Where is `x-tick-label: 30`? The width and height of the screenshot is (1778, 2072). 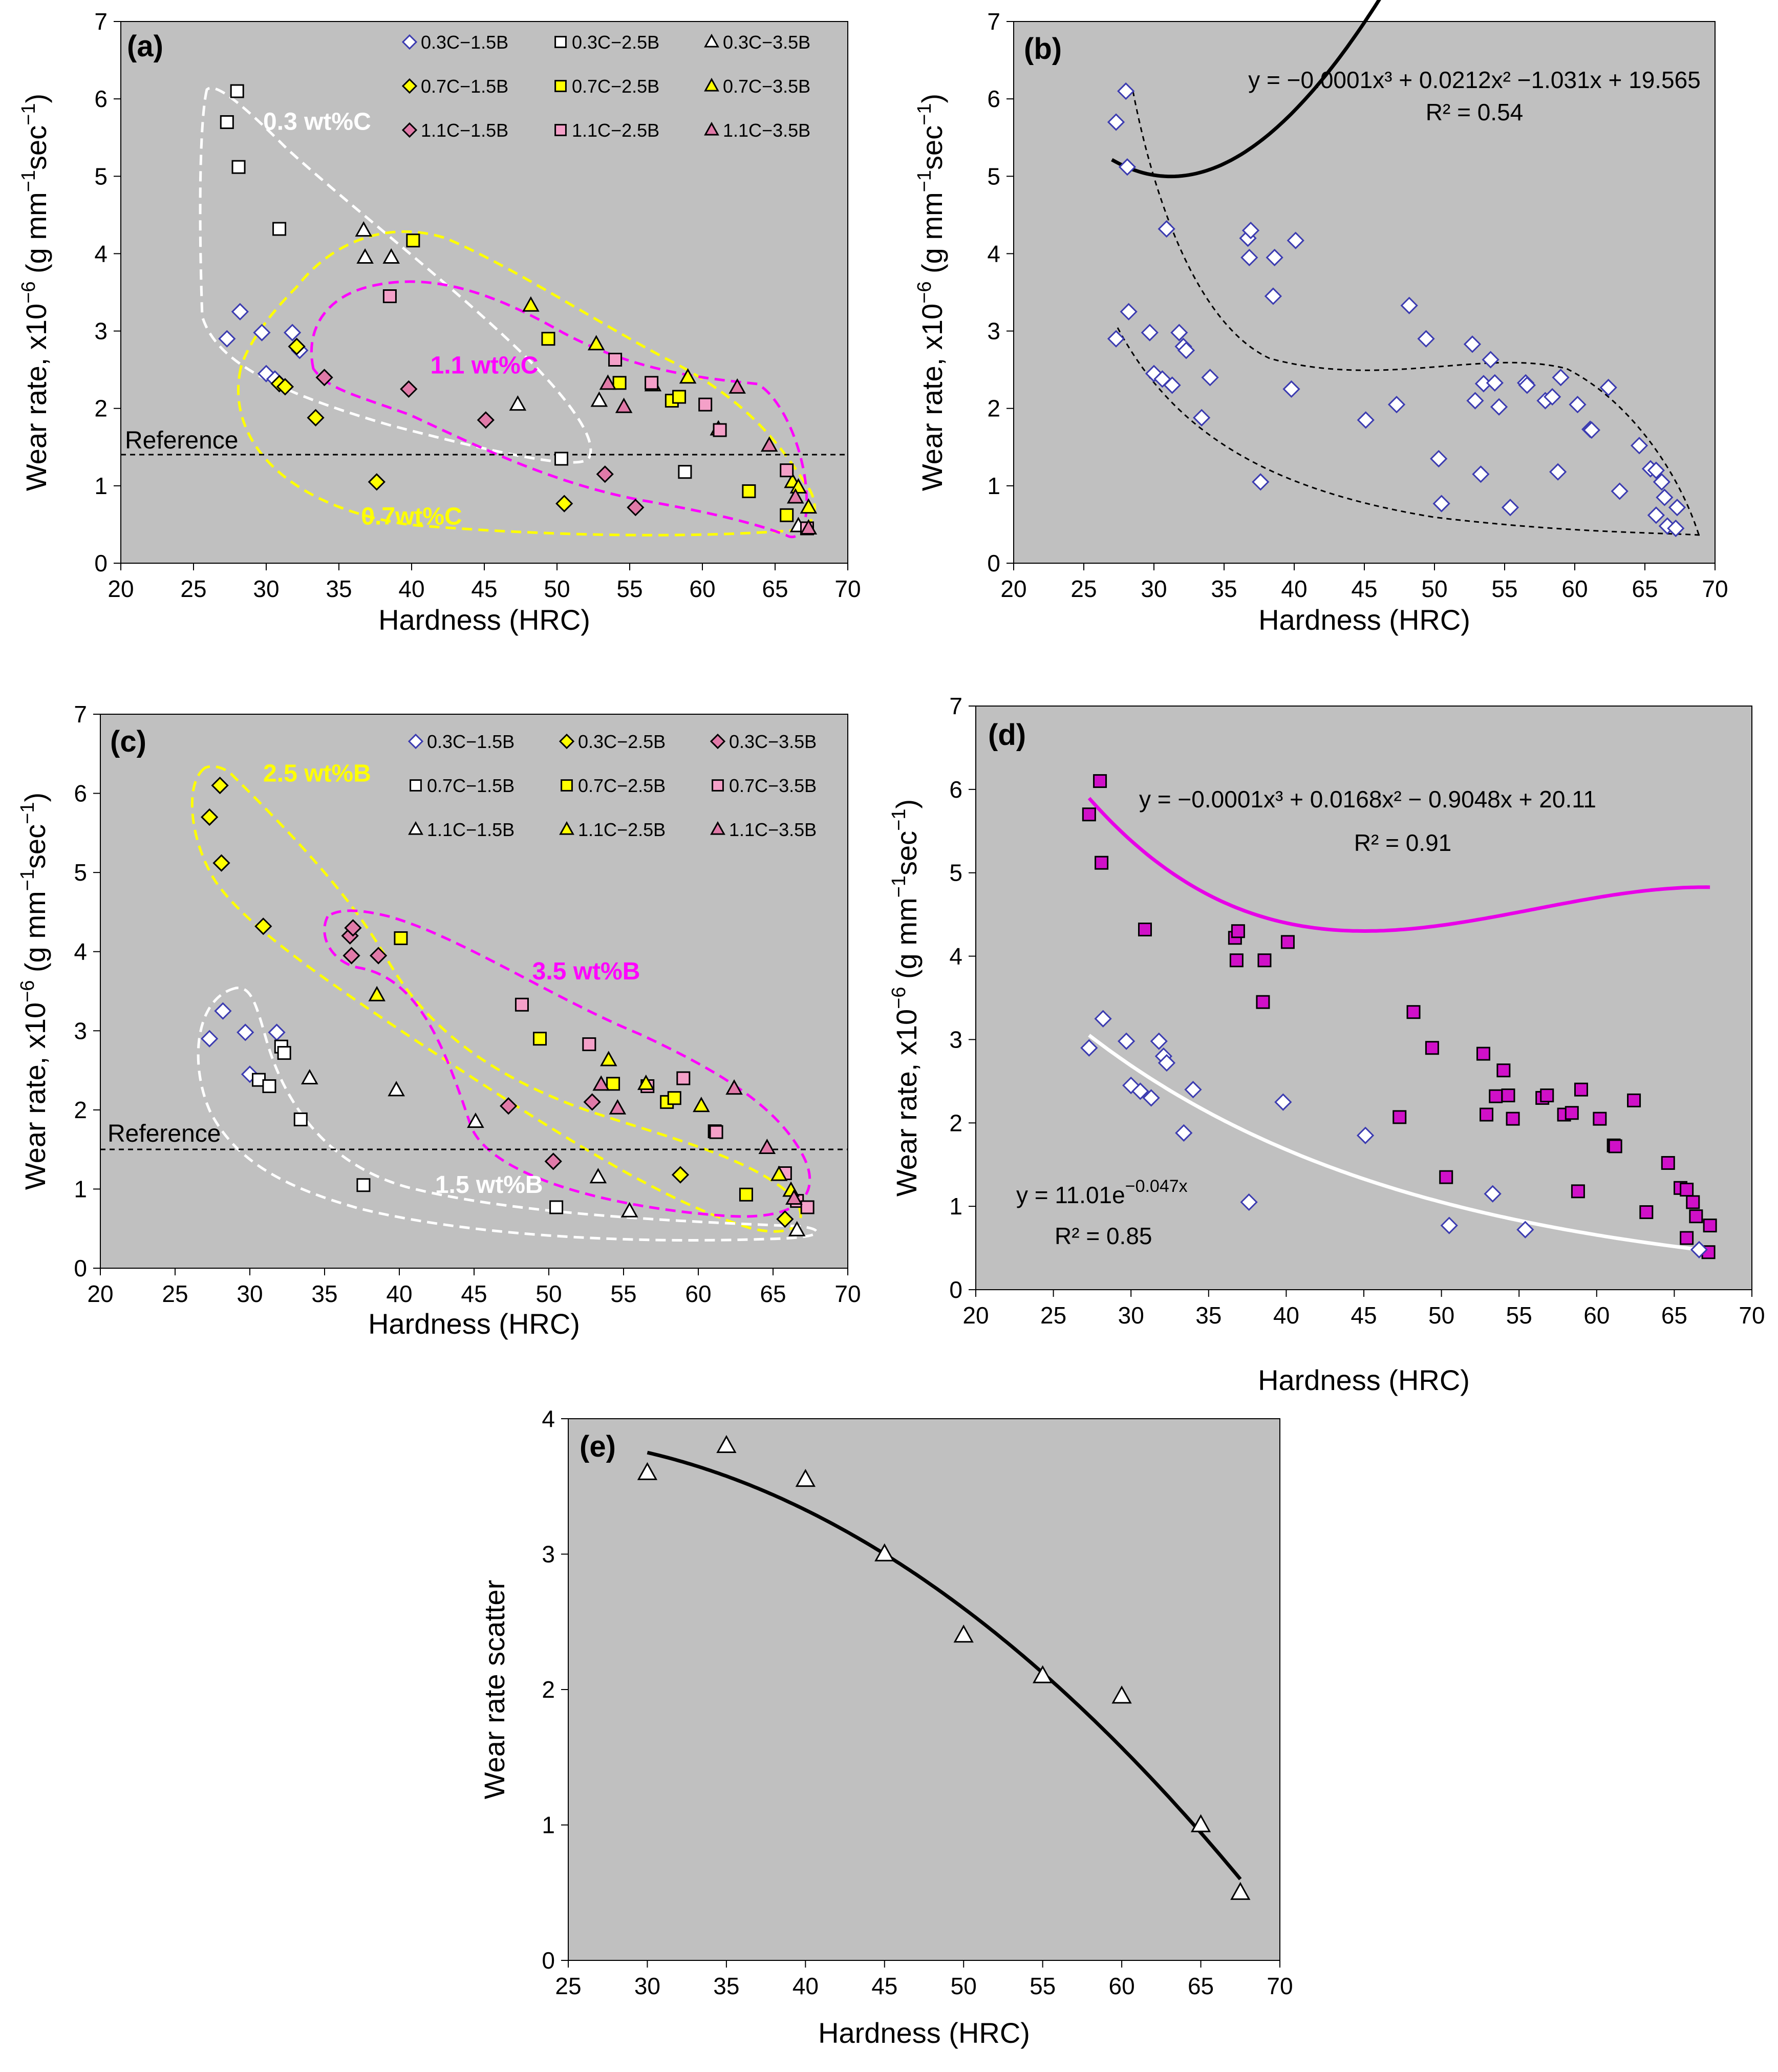 x-tick-label: 30 is located at coordinates (1154, 588).